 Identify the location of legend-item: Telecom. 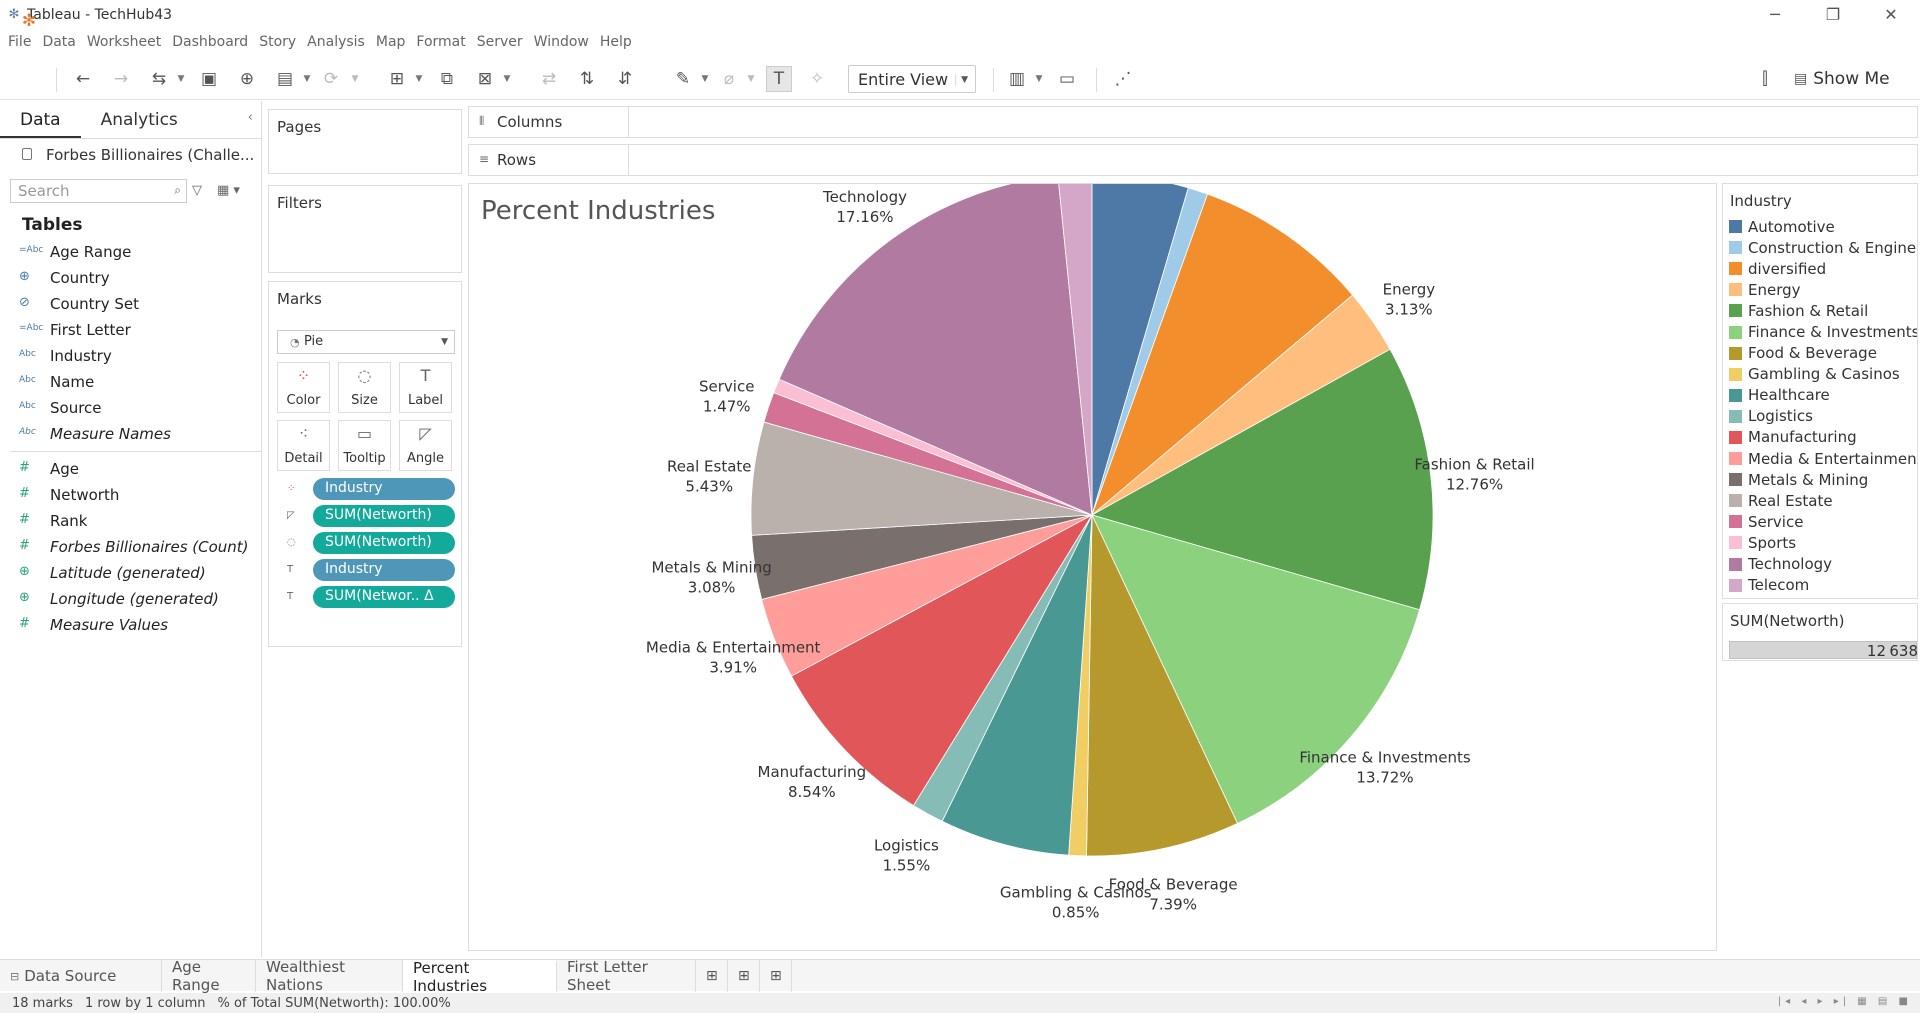
(1820, 585).